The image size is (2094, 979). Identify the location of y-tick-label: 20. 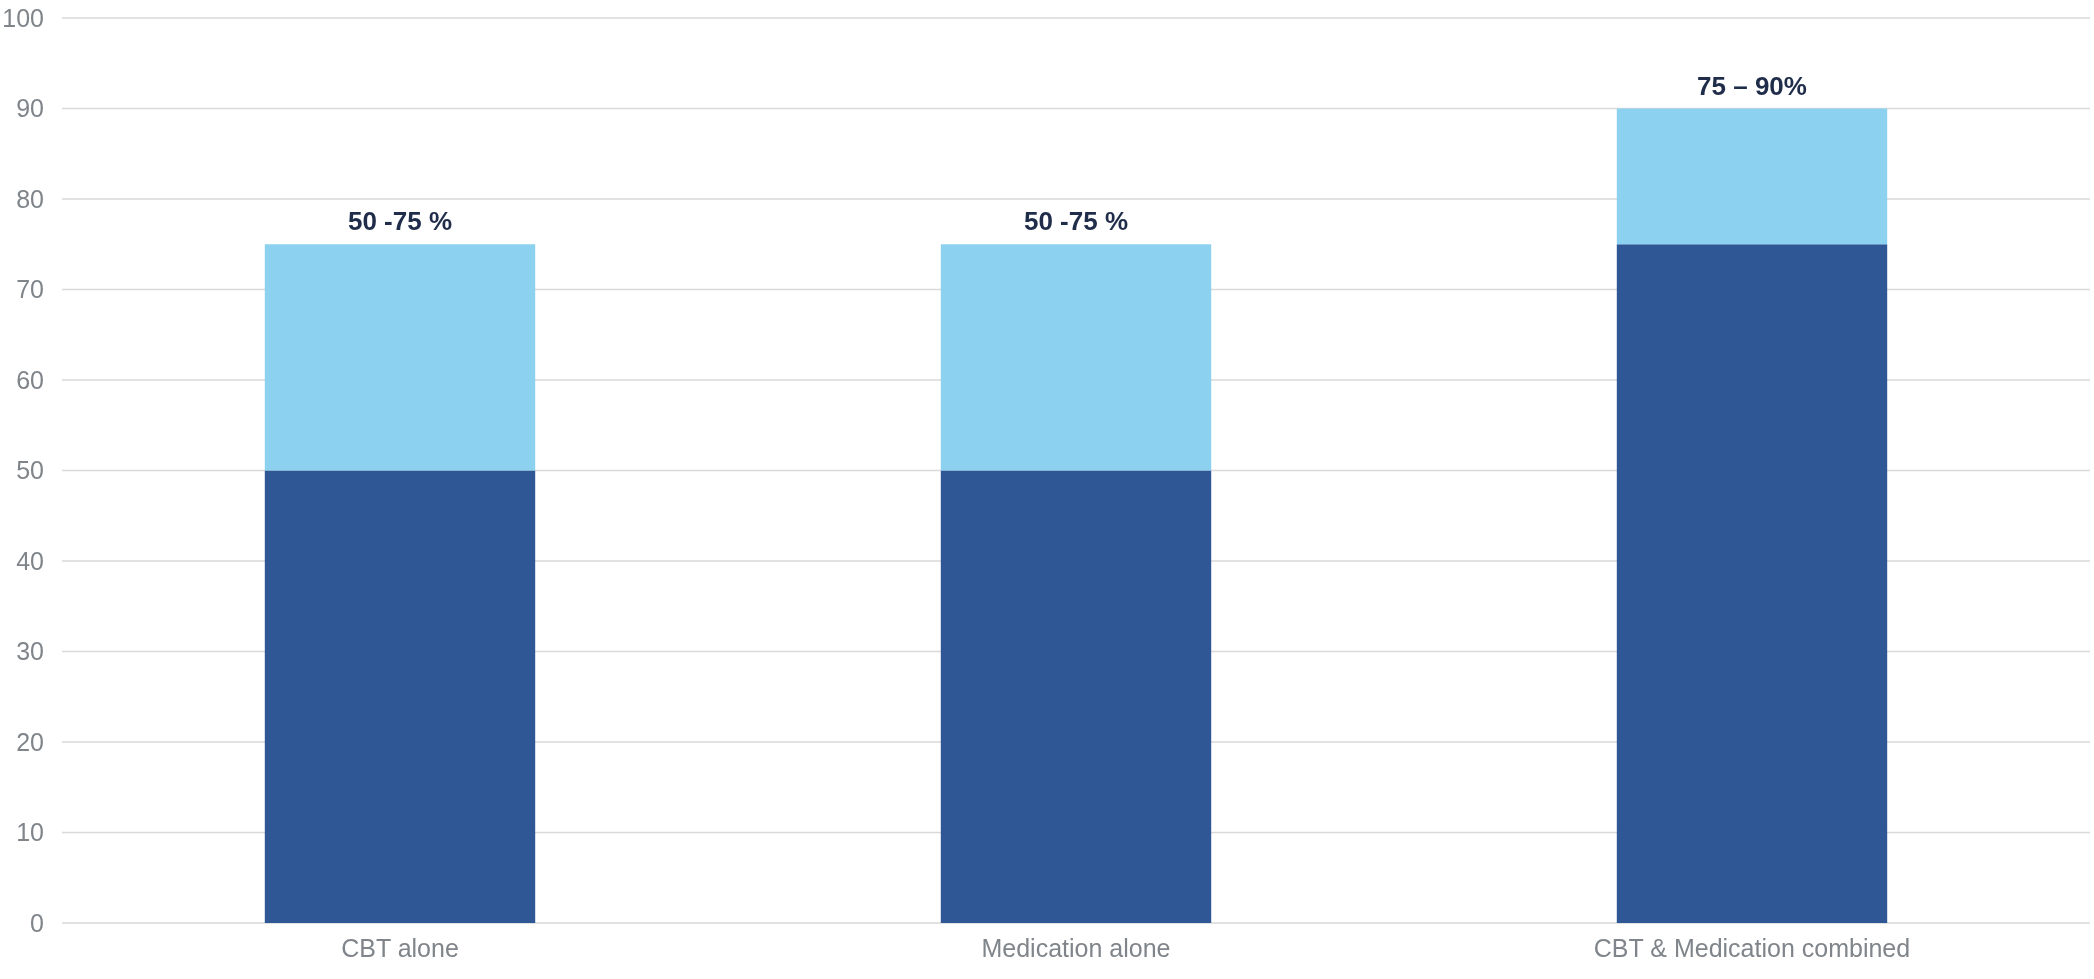
(30, 741).